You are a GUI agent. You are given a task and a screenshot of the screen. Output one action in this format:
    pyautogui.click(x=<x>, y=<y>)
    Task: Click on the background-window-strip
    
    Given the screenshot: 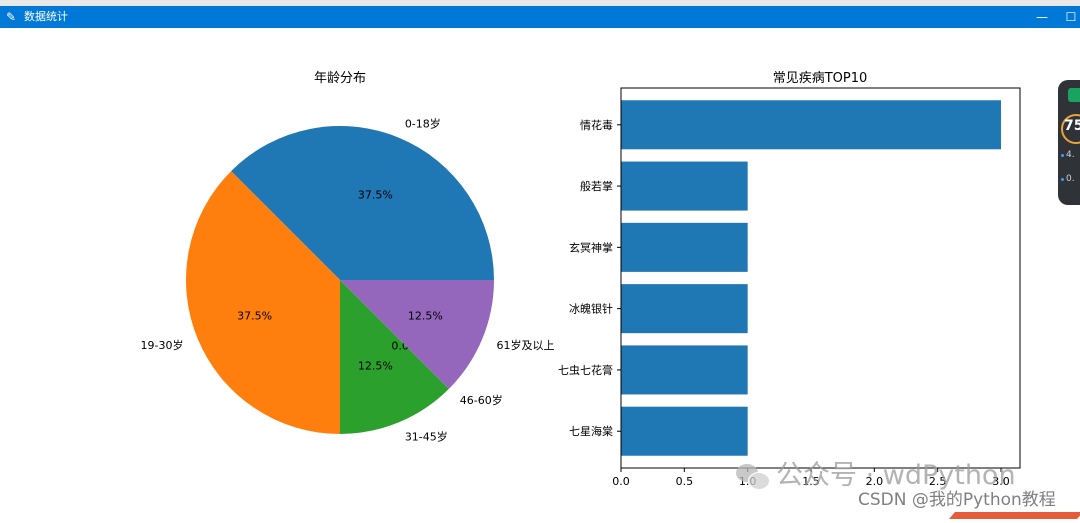 What is the action you would take?
    pyautogui.click(x=540, y=3)
    